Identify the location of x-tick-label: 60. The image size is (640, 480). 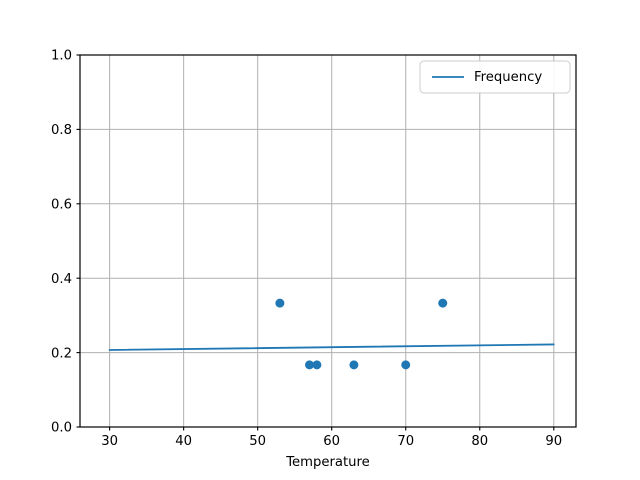
(331, 441).